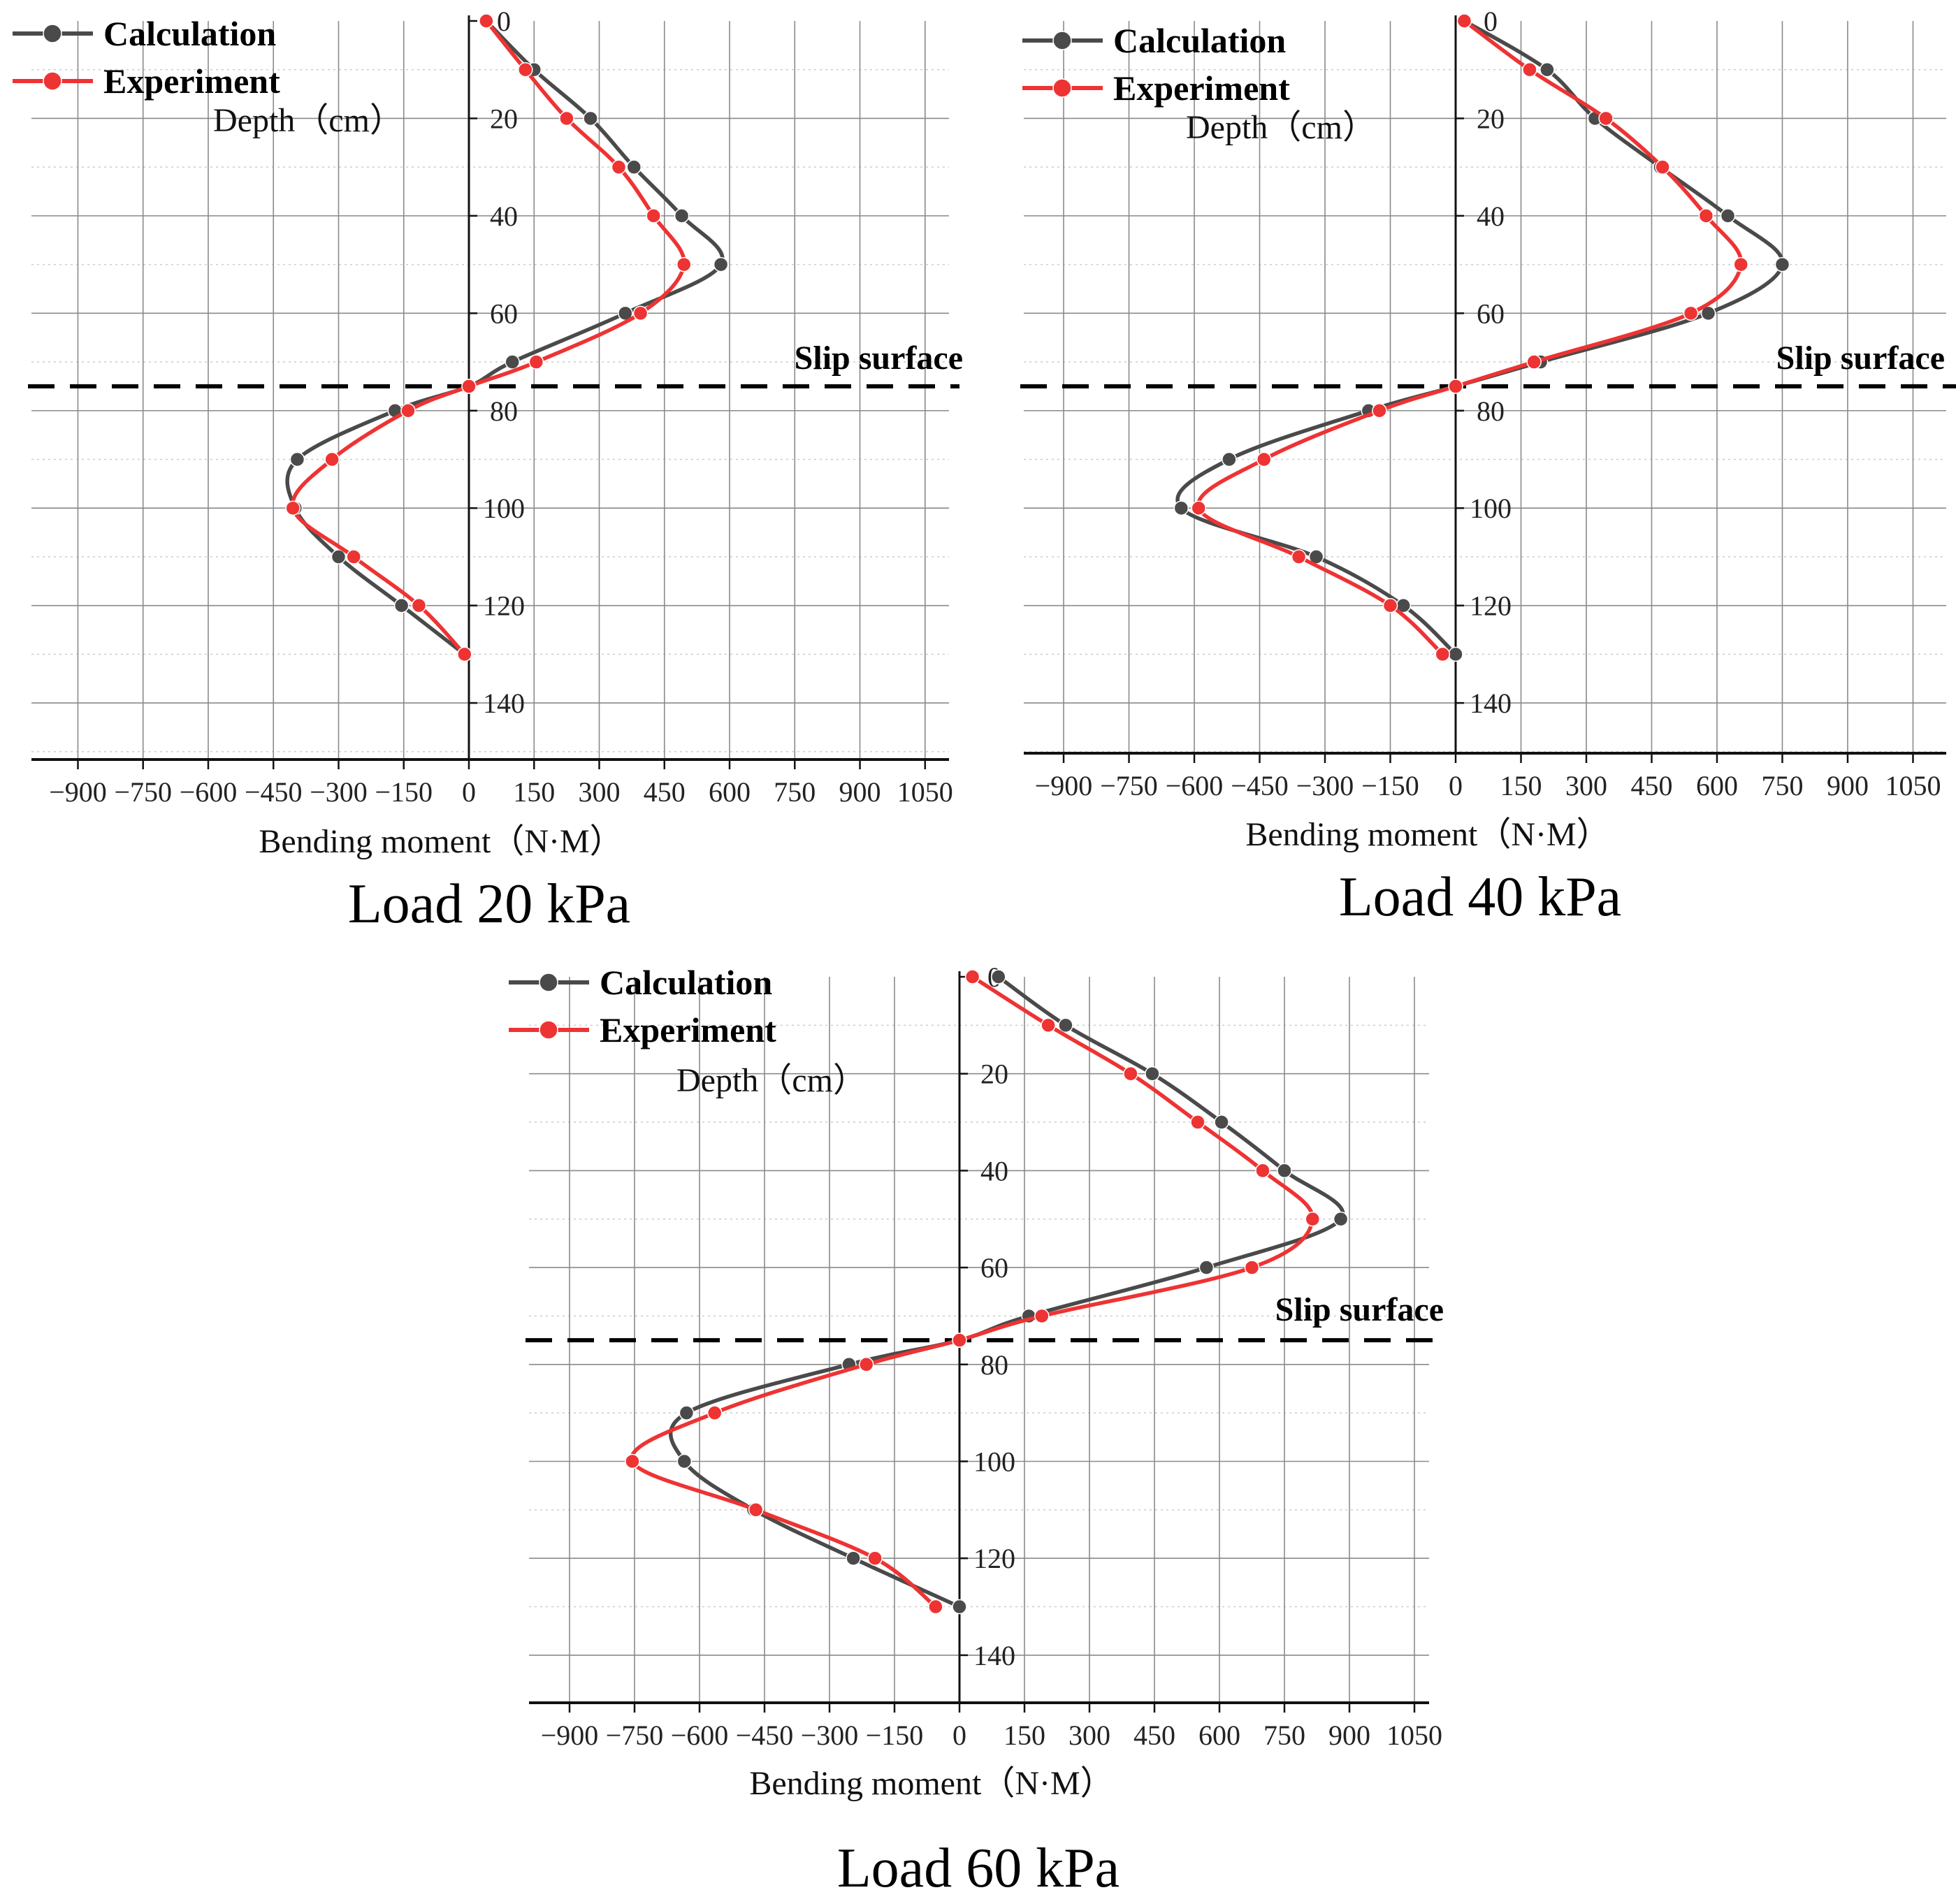 The height and width of the screenshot is (1904, 1956). What do you see at coordinates (339, 792) in the screenshot?
I see `x-tick-label: −300` at bounding box center [339, 792].